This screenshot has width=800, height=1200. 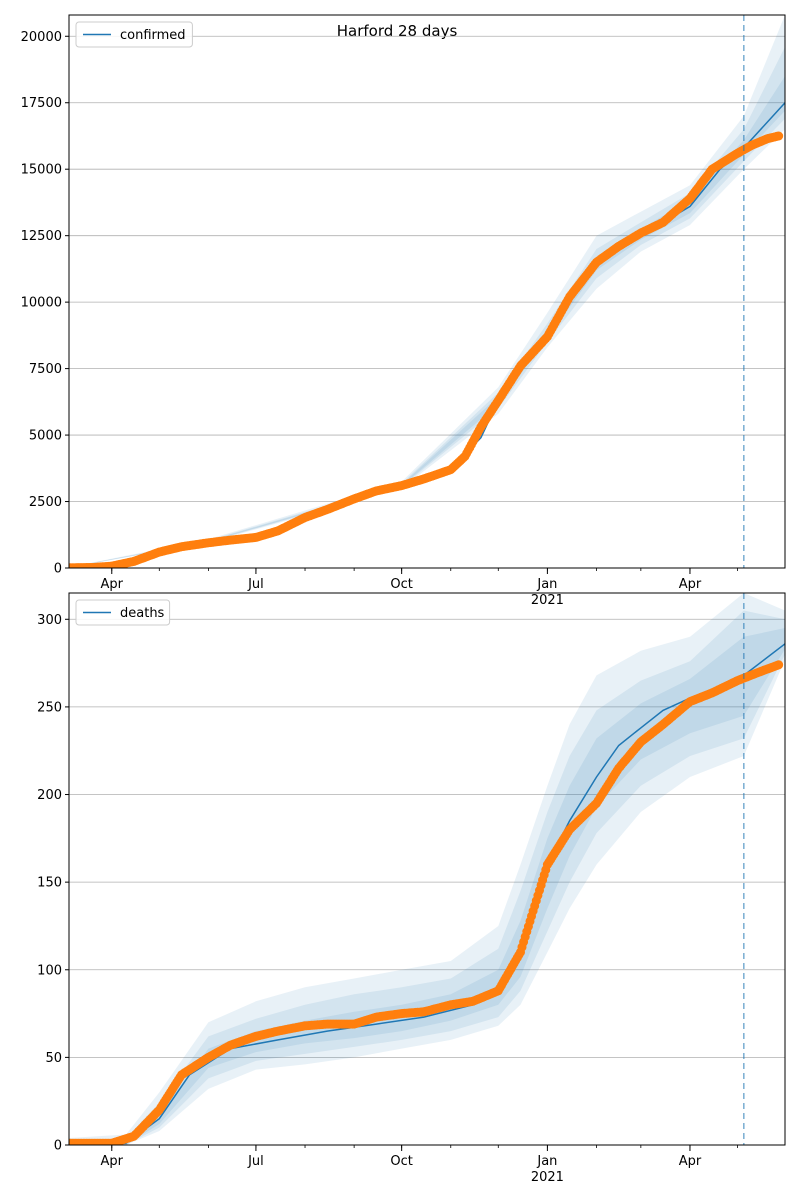 I want to click on y-tick-label: 200, so click(x=49, y=795).